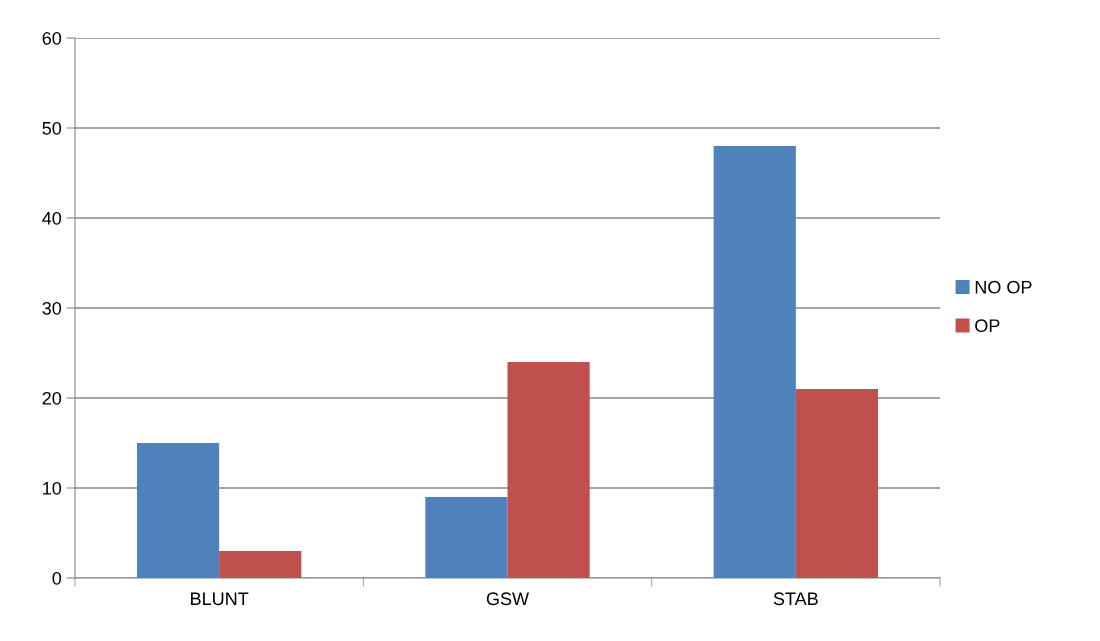 The image size is (1100, 641). I want to click on y-tick-label: 60, so click(52, 38).